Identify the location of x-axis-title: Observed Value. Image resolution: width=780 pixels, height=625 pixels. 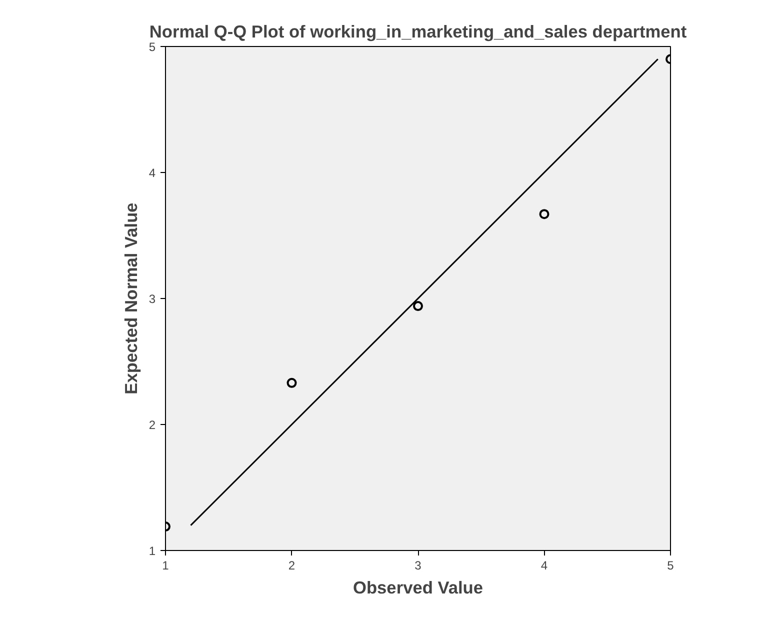
(418, 588).